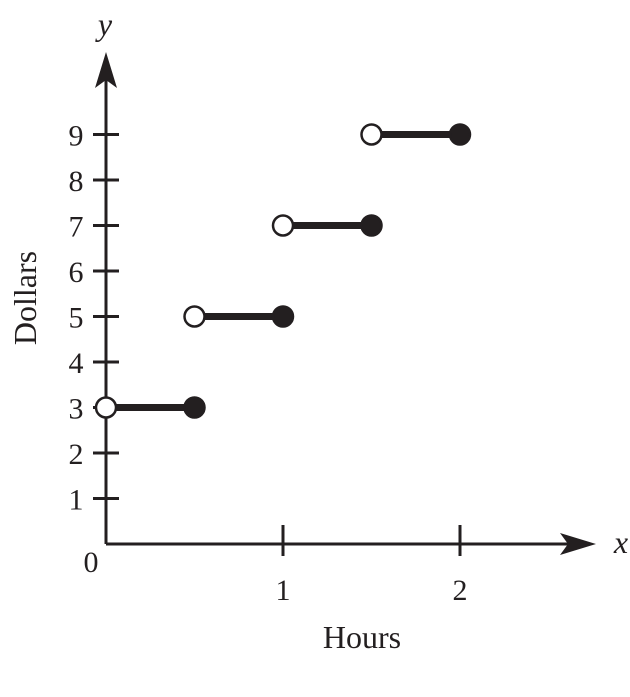  Describe the element at coordinates (76, 363) in the screenshot. I see `y-tick-label: 4` at that location.